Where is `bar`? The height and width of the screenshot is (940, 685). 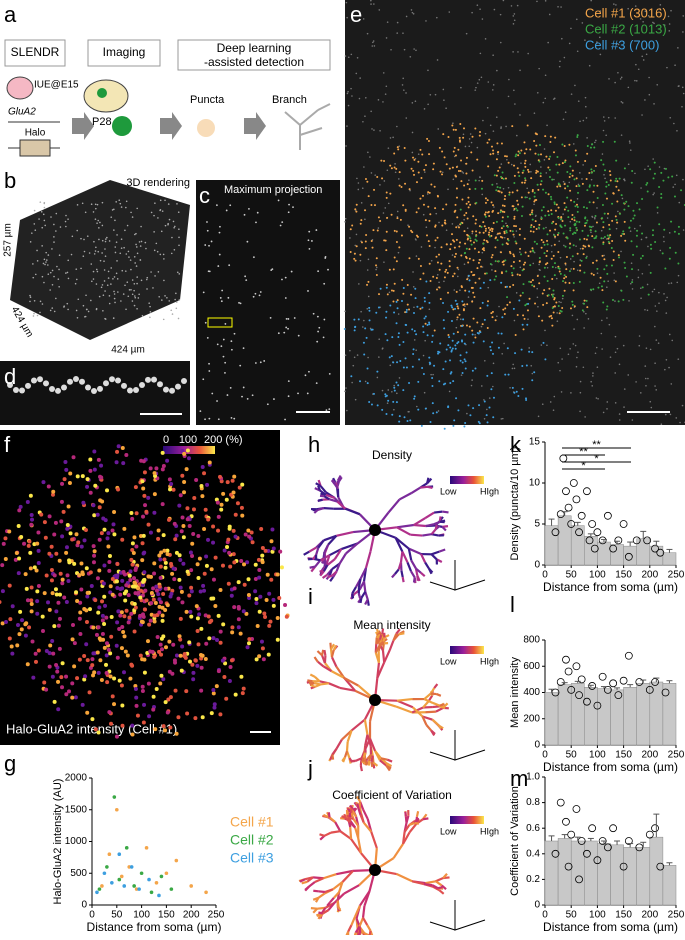 bar is located at coordinates (643, 552).